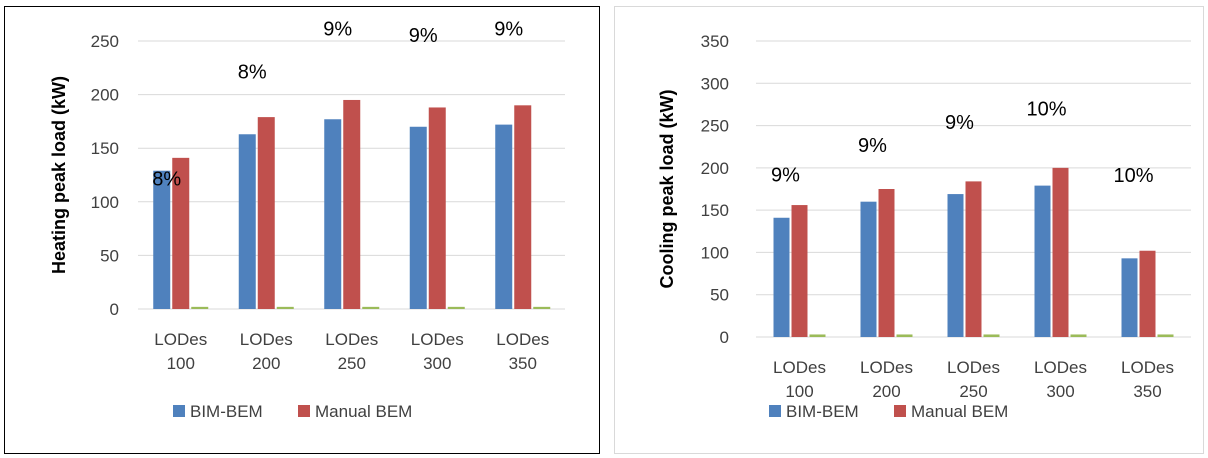  I want to click on y-tick-label: 300, so click(715, 83).